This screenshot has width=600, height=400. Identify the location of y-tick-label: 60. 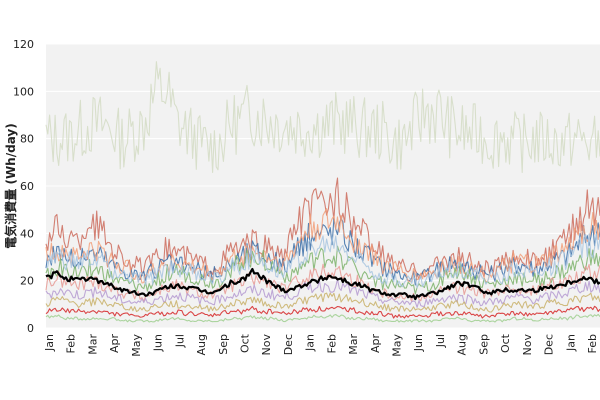
(27, 186).